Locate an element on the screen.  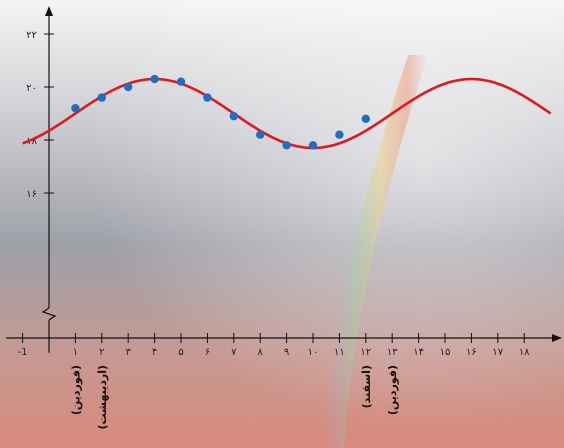
x-tick-label: ۱۶ is located at coordinates (471, 352).